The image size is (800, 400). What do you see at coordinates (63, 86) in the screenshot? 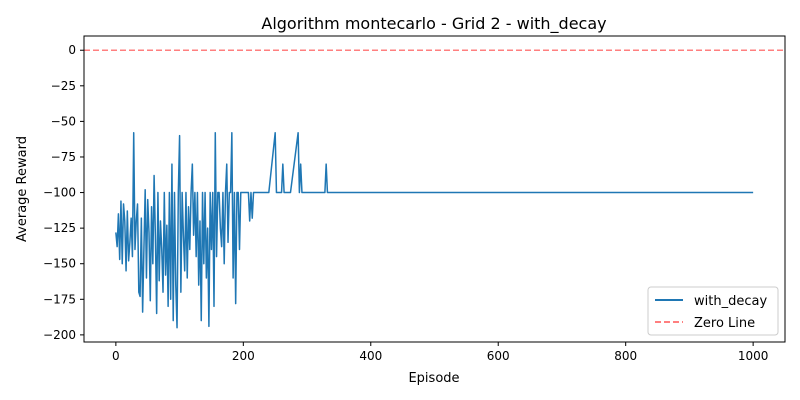
I see `y-tick-label: −25` at bounding box center [63, 86].